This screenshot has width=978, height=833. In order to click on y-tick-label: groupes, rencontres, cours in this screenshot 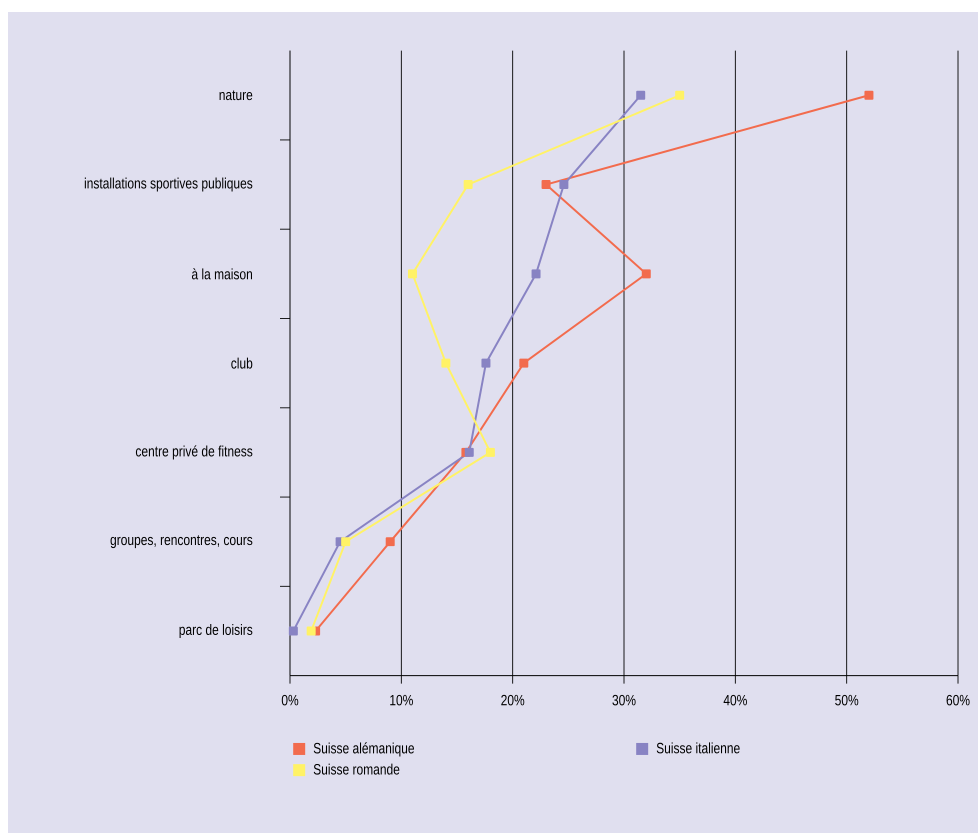, I will do `click(181, 541)`.